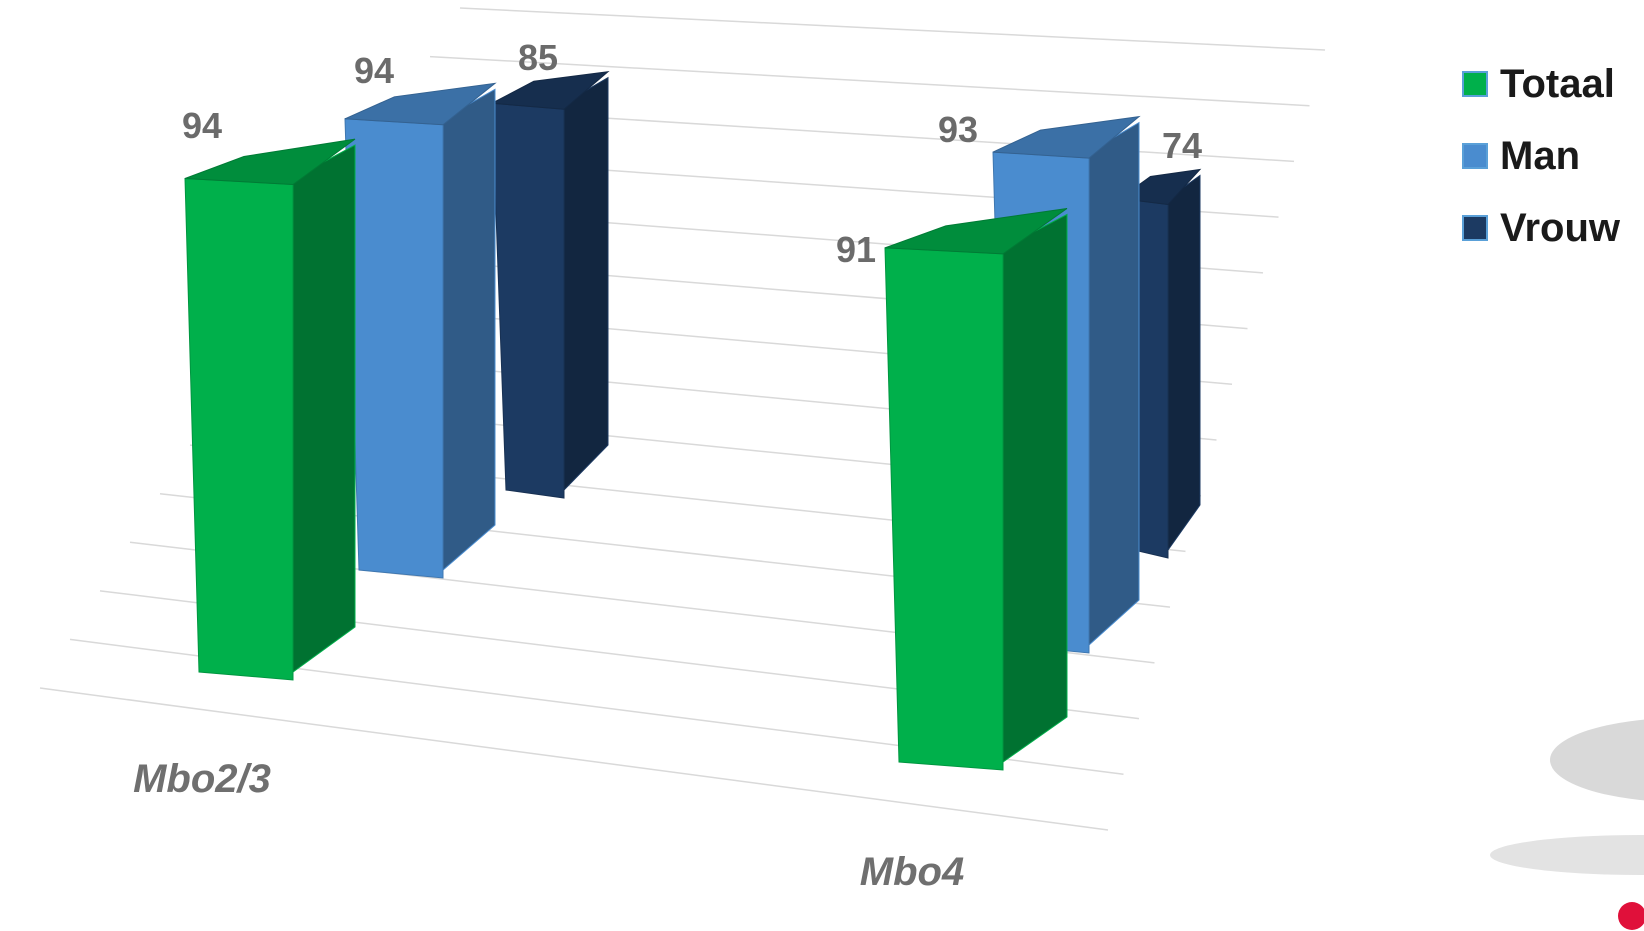 The height and width of the screenshot is (931, 1644). Describe the element at coordinates (912, 872) in the screenshot. I see `category-label-mbo4: Mbo4` at that location.